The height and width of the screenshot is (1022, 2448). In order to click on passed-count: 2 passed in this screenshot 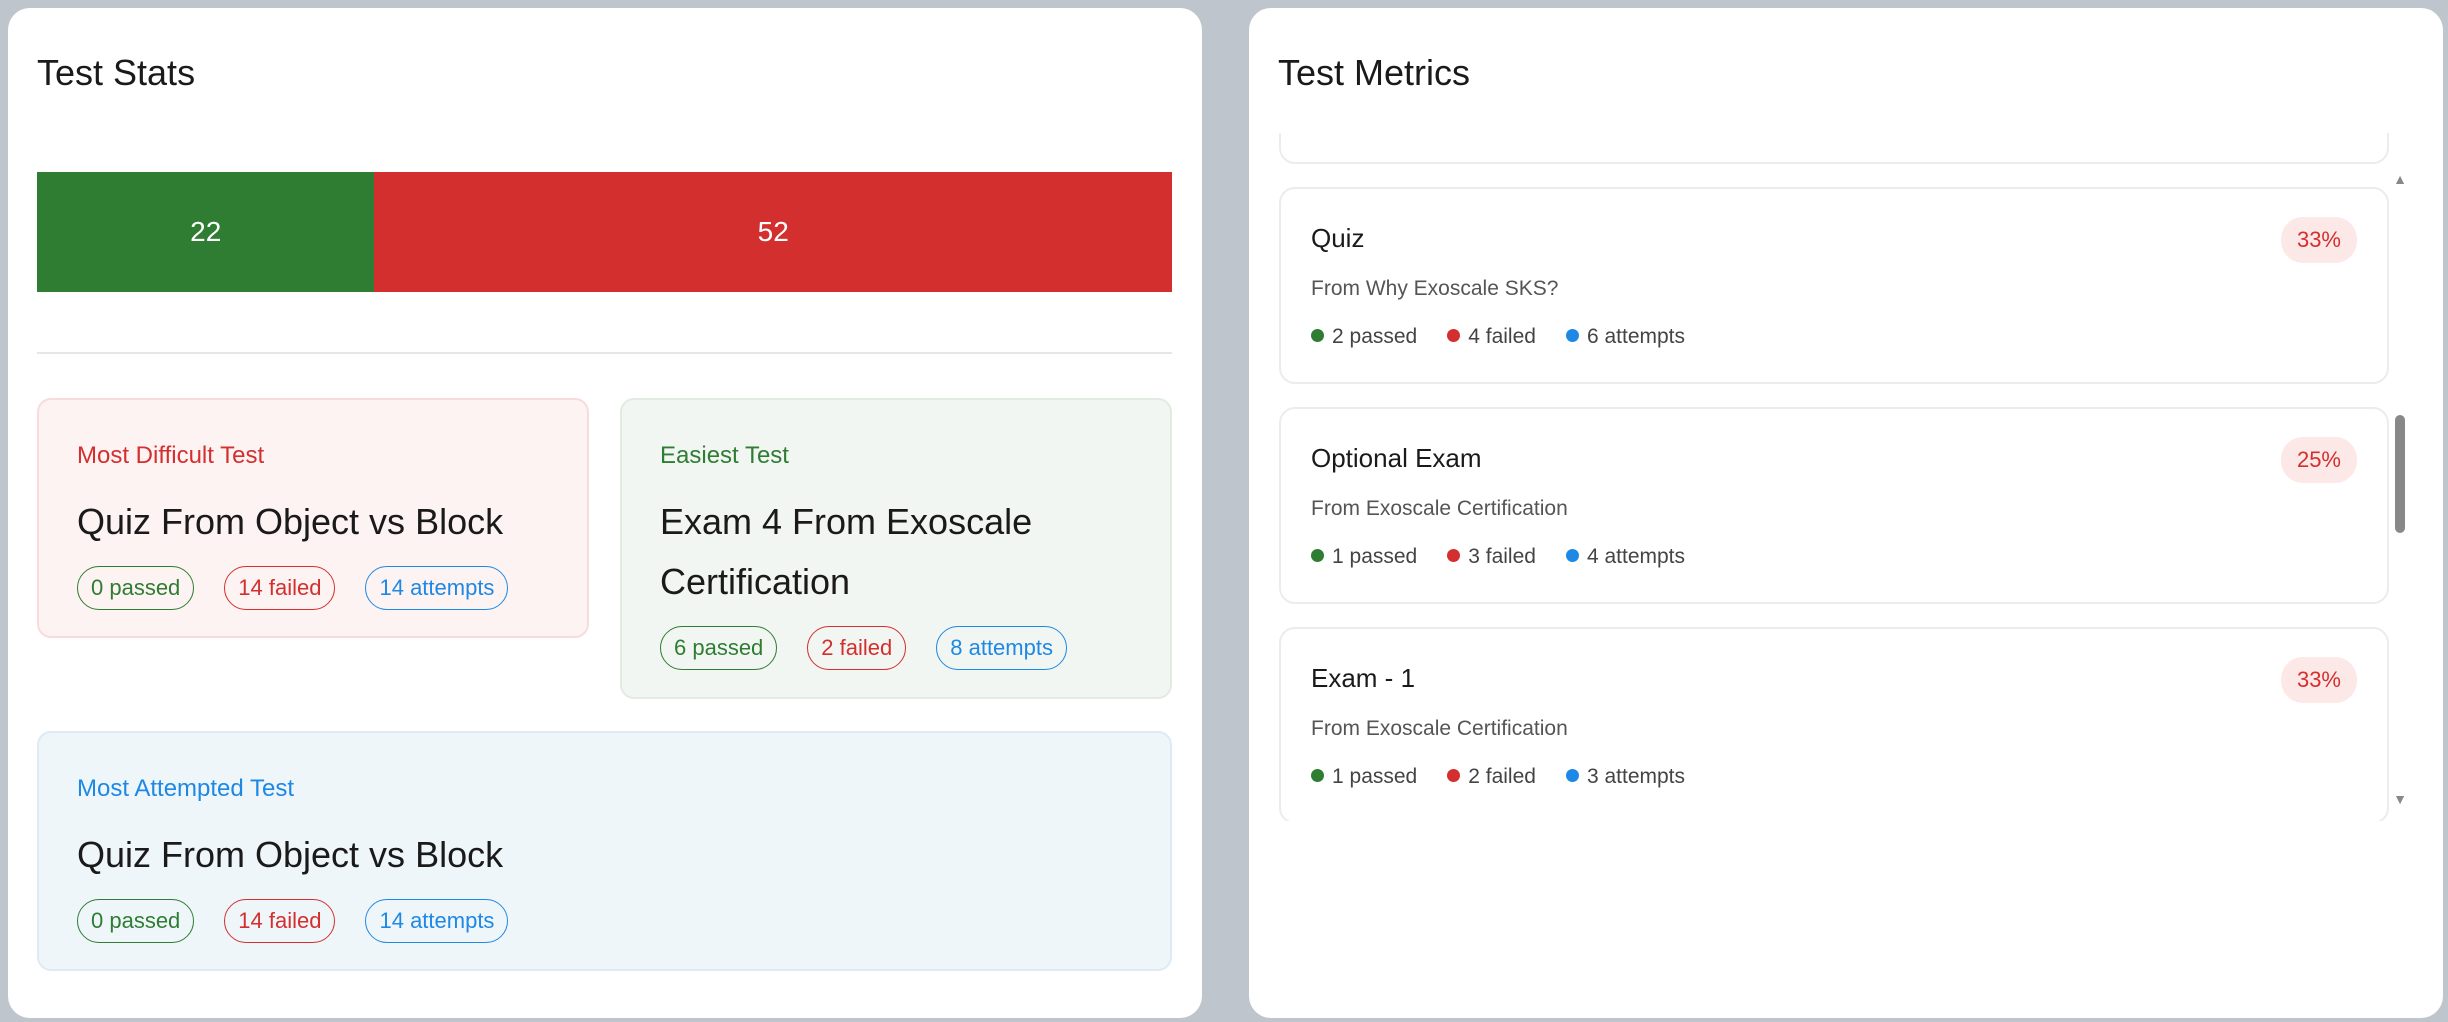, I will do `click(1375, 336)`.